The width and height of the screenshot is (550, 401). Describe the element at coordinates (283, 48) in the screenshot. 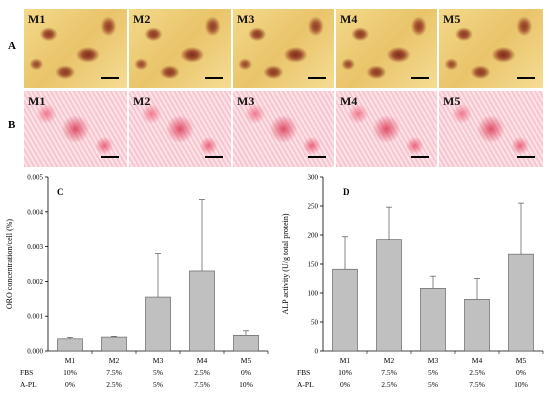

I see `micrograph-a-m3: M3` at that location.